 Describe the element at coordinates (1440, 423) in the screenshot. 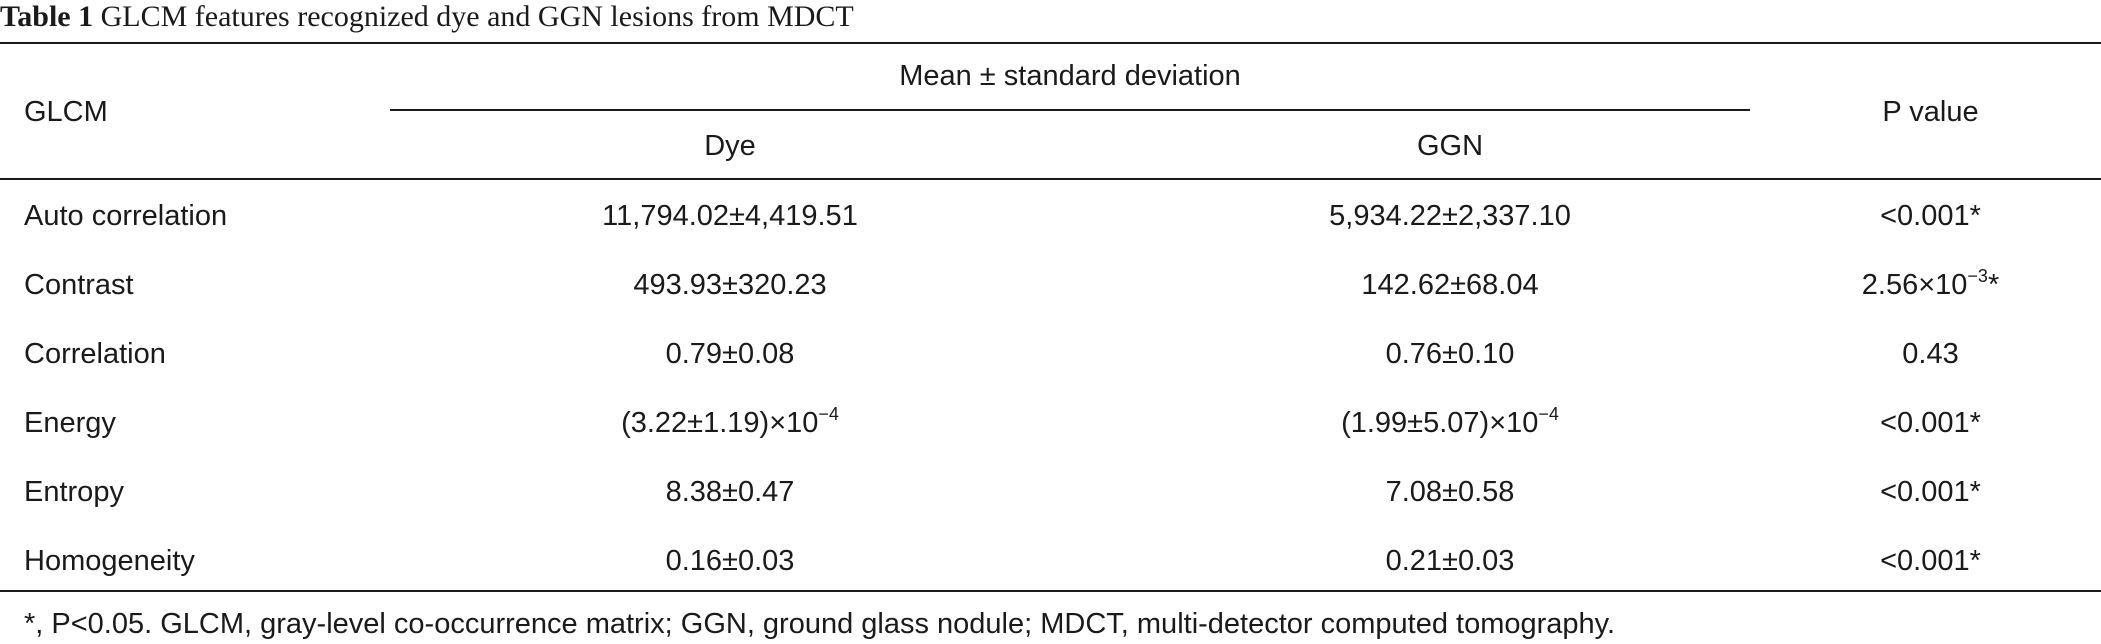

I see `table-cell-ggn-value: (1.99±5.07)×10` at that location.